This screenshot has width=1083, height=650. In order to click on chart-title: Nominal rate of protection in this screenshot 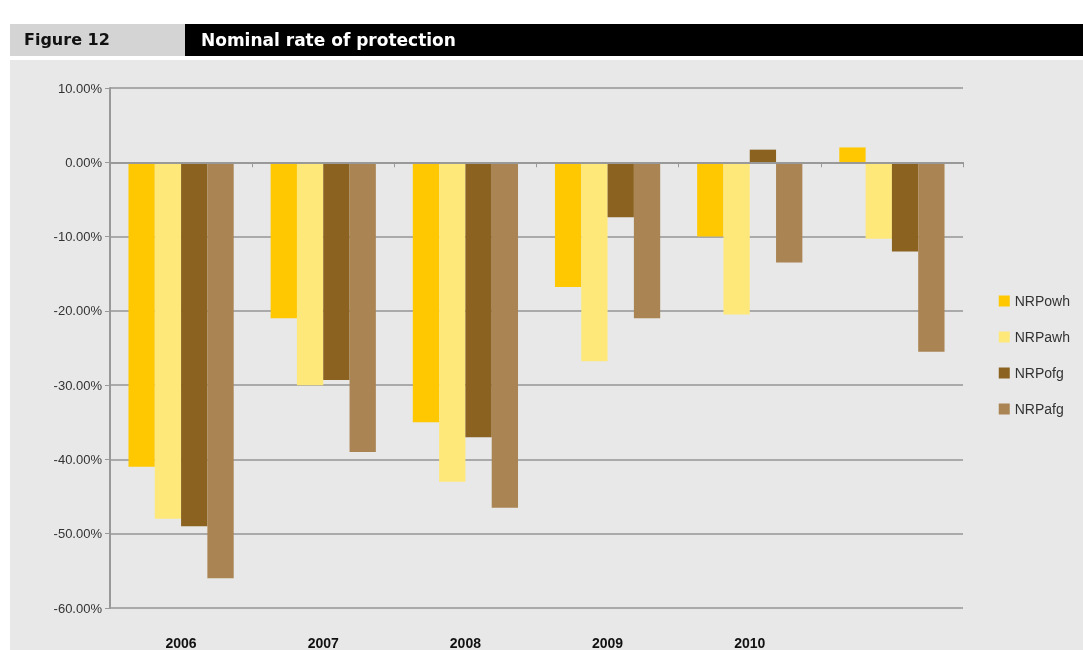, I will do `click(634, 40)`.